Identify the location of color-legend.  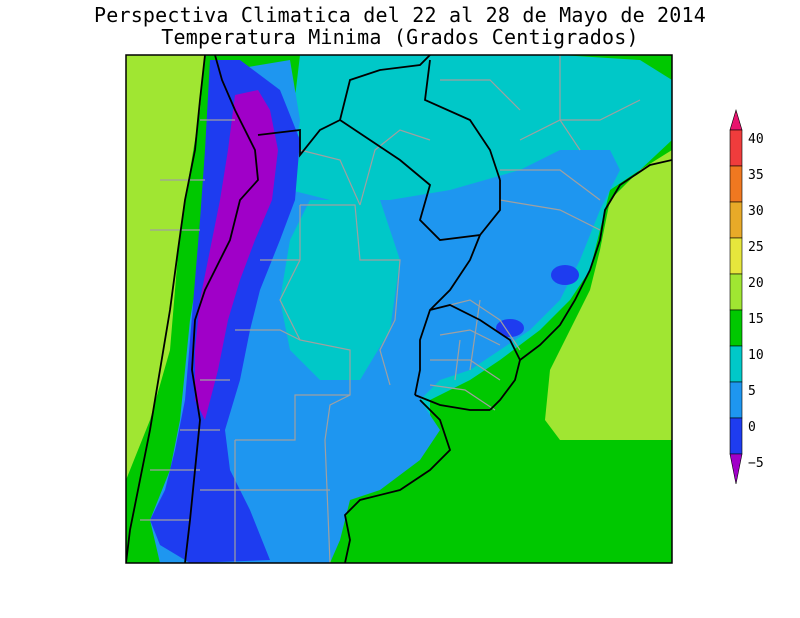
(736, 296).